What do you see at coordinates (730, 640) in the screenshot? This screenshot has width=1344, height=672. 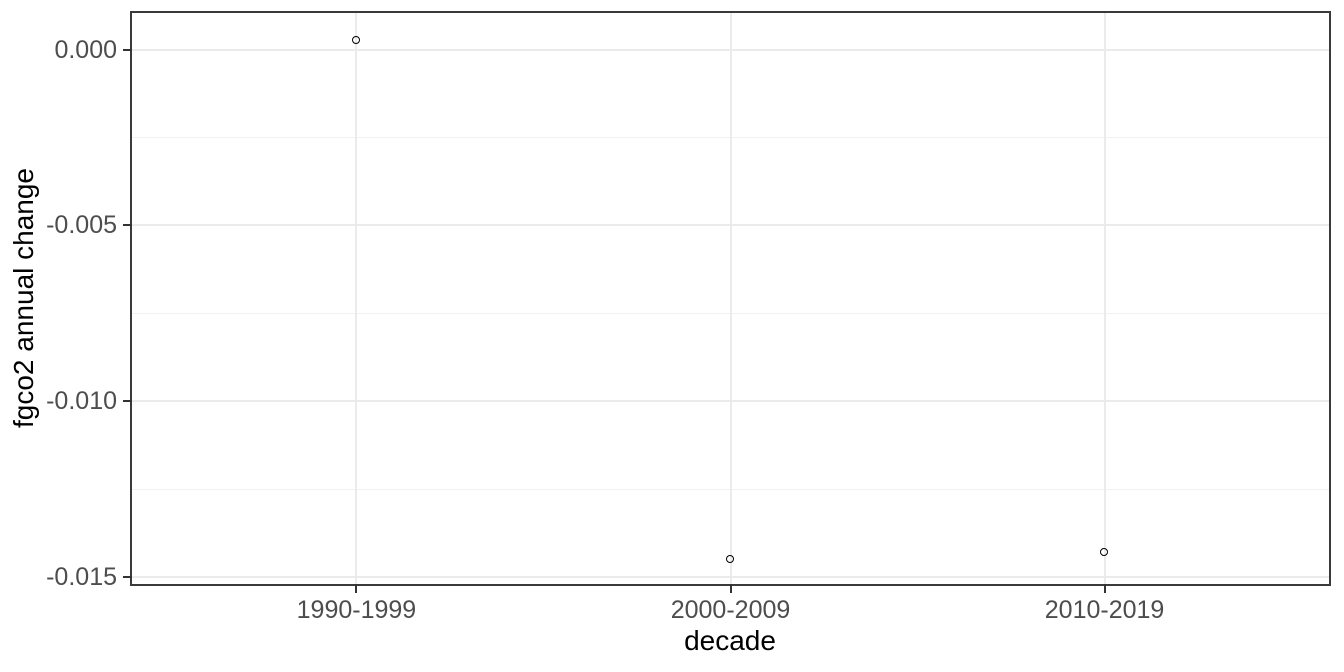 I see `x-axis-title: decade` at bounding box center [730, 640].